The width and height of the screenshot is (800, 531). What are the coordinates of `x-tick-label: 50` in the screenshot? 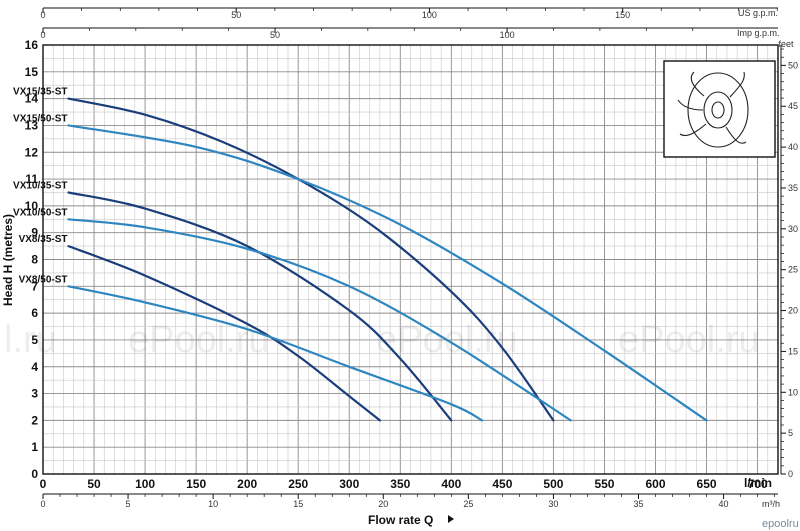 It's located at (94, 484).